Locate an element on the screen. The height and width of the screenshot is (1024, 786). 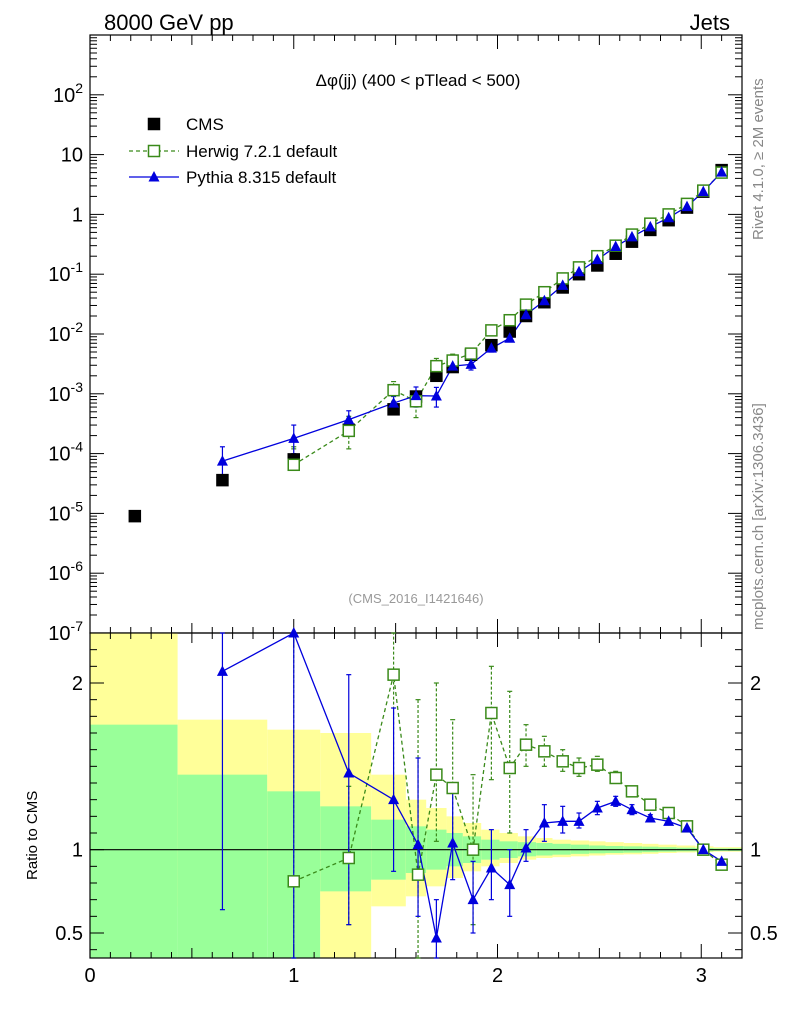
chart-title: Δφ(jj) (400 < pTlead < 500) is located at coordinates (418, 80).